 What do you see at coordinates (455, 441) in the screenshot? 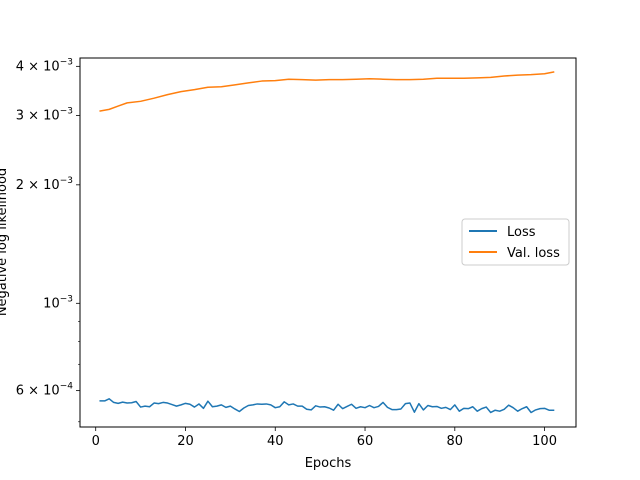
I see `x-tick-label: 80` at bounding box center [455, 441].